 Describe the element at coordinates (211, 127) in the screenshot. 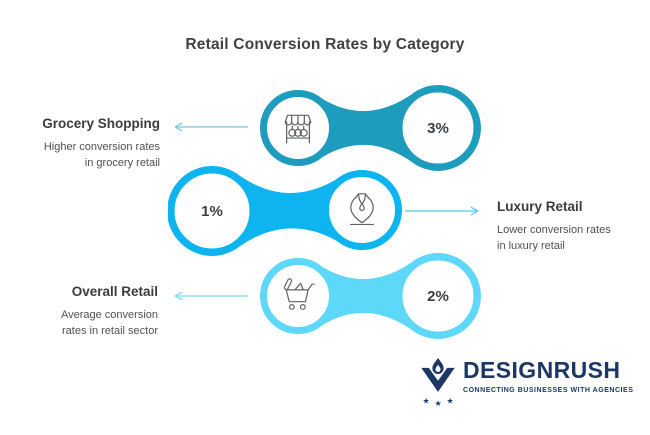

I see `grocery-left-arrow` at that location.